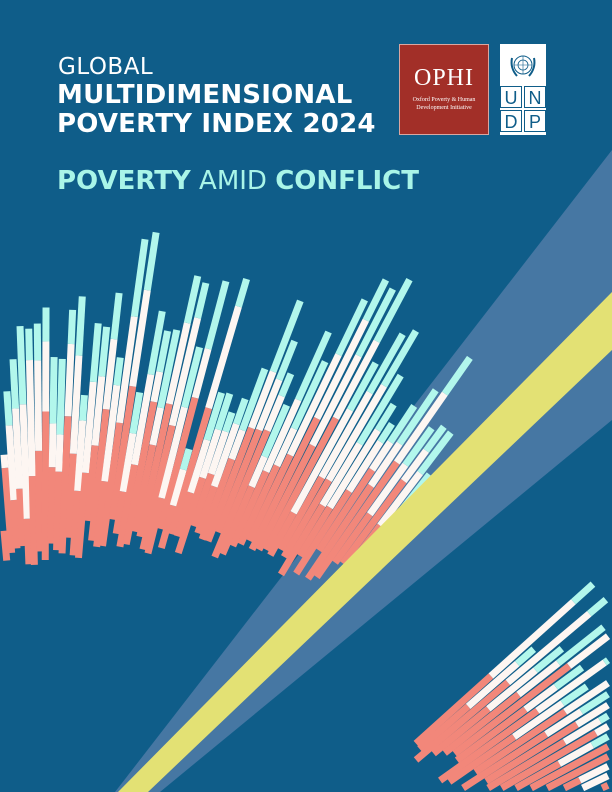  I want to click on subtitle-word-amid: AMID, so click(233, 181).